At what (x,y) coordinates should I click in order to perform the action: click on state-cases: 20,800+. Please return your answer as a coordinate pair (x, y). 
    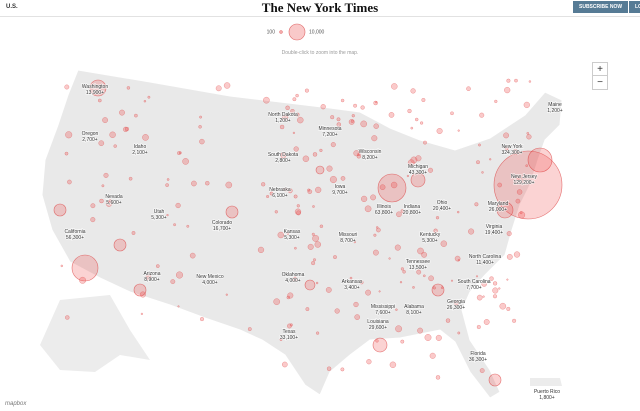
    Looking at the image, I should click on (412, 213).